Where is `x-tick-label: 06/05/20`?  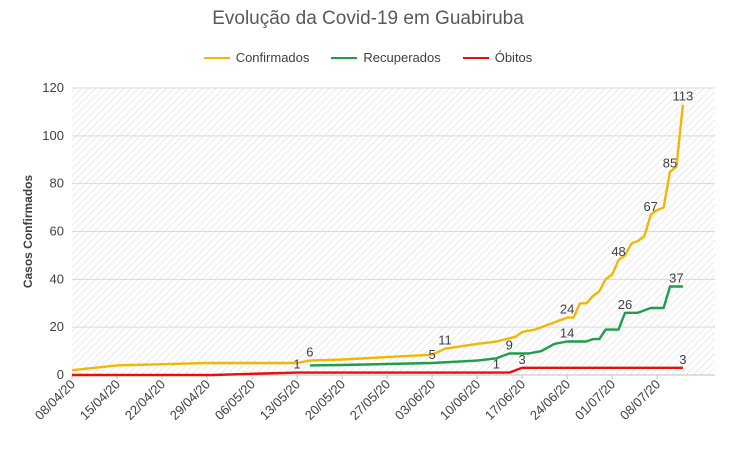
x-tick-label: 06/05/20 is located at coordinates (235, 400).